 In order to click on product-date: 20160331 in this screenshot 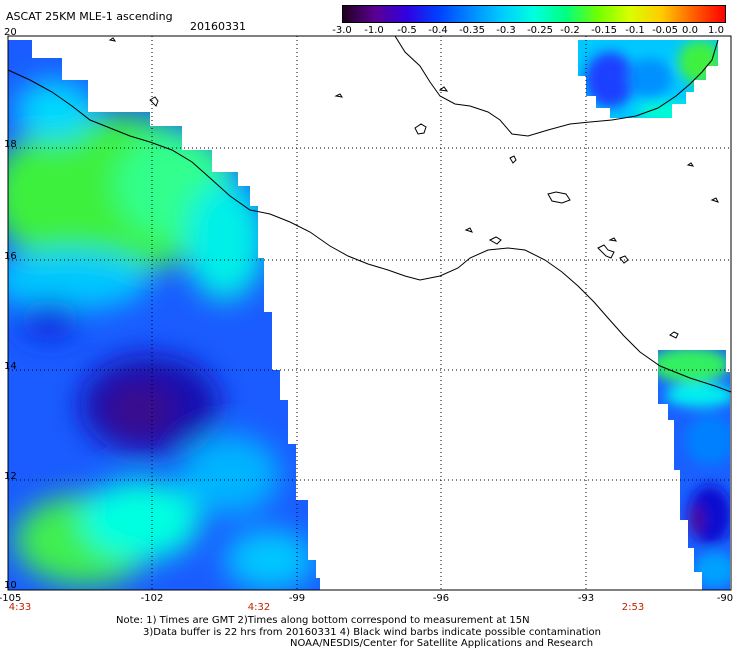, I will do `click(218, 26)`.